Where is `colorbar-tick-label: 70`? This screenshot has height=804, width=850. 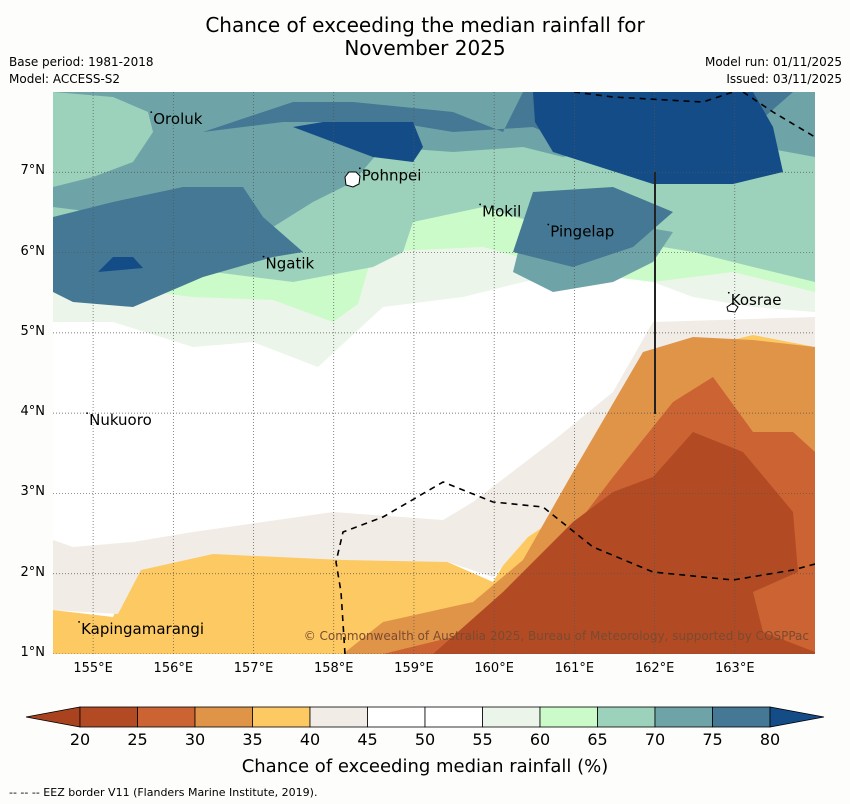
colorbar-tick-label: 70 is located at coordinates (655, 739).